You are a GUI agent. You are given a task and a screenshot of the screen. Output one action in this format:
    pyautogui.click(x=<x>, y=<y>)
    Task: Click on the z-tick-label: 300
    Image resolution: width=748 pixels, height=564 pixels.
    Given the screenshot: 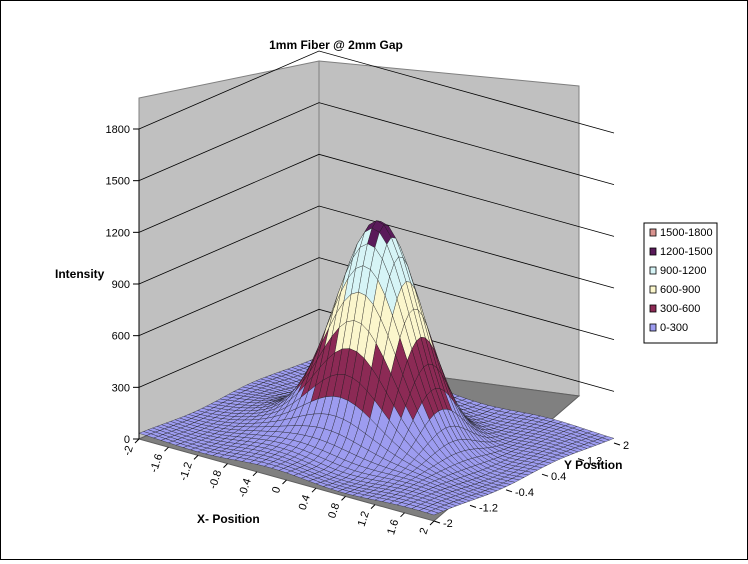 What is the action you would take?
    pyautogui.click(x=121, y=388)
    